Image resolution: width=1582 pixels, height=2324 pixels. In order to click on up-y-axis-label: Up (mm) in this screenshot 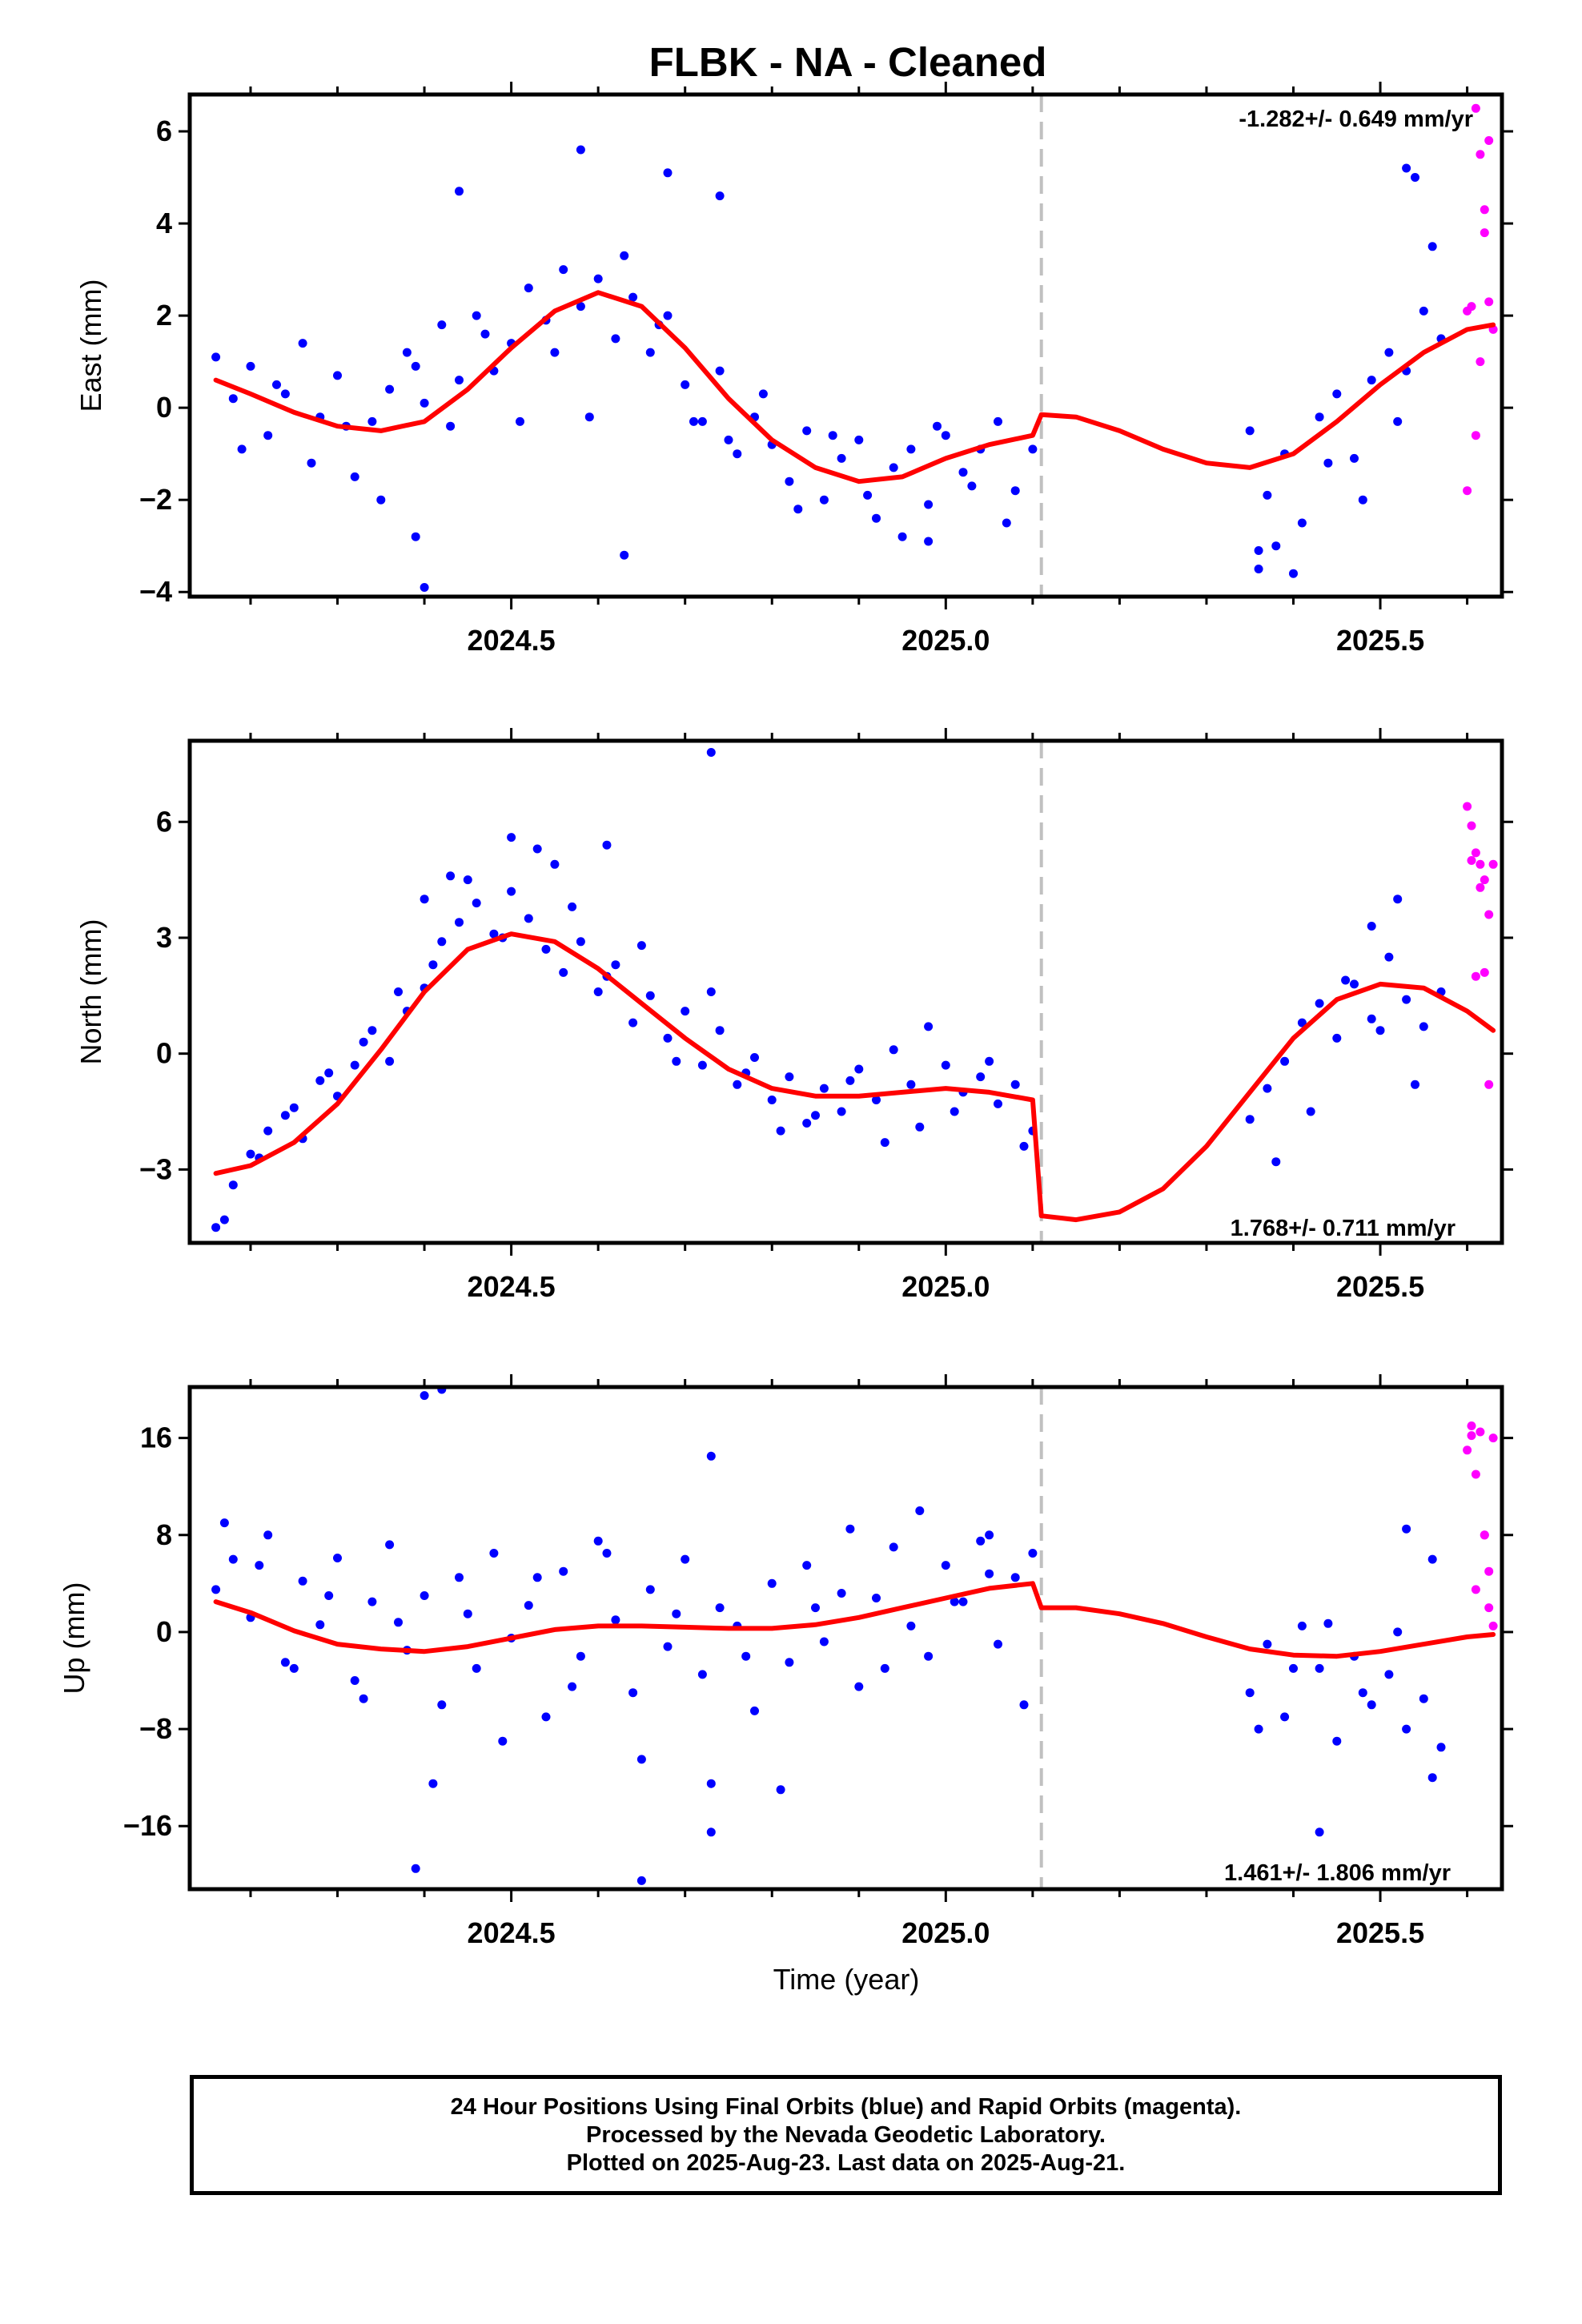, I will do `click(74, 1638)`.